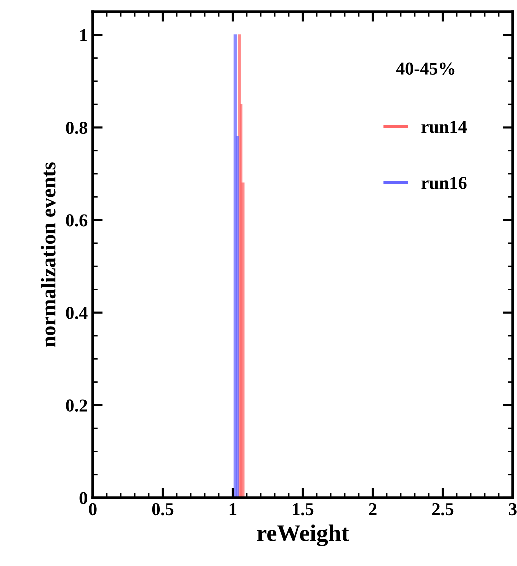 The image size is (517, 566). Describe the element at coordinates (163, 509) in the screenshot. I see `x-tick-label: 0.5` at that location.